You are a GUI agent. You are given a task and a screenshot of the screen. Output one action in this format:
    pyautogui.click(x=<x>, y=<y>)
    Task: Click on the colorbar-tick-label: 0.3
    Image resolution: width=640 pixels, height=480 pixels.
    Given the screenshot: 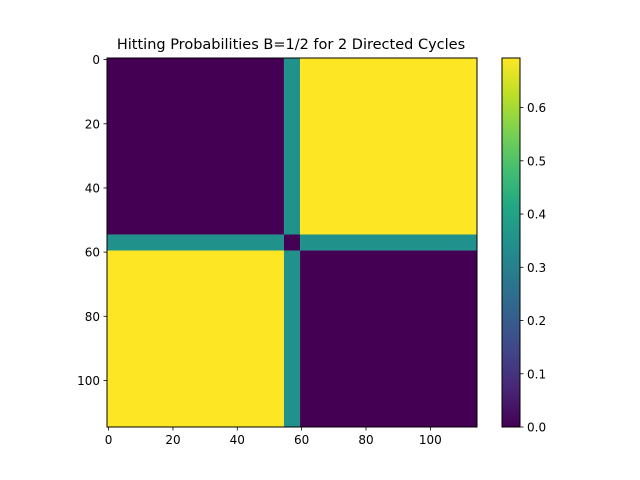 What is the action you would take?
    pyautogui.click(x=536, y=268)
    